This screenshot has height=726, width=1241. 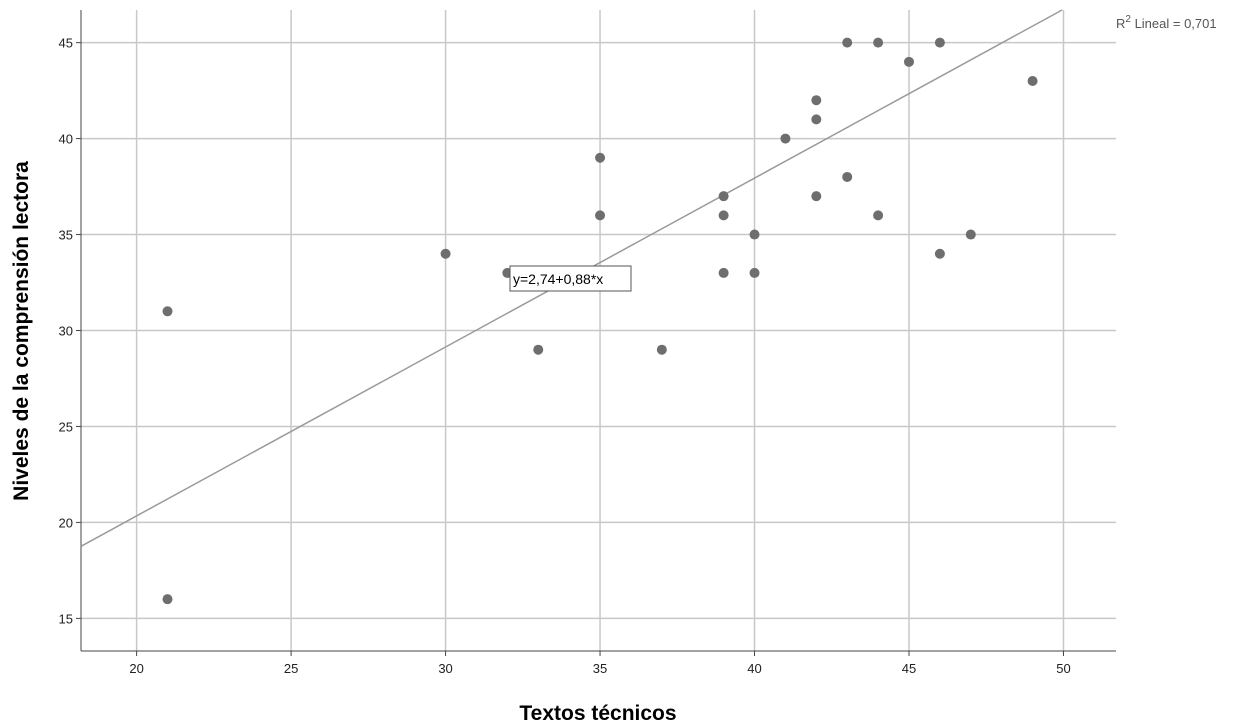 I want to click on y-tick-label-40: 40, so click(x=66, y=139).